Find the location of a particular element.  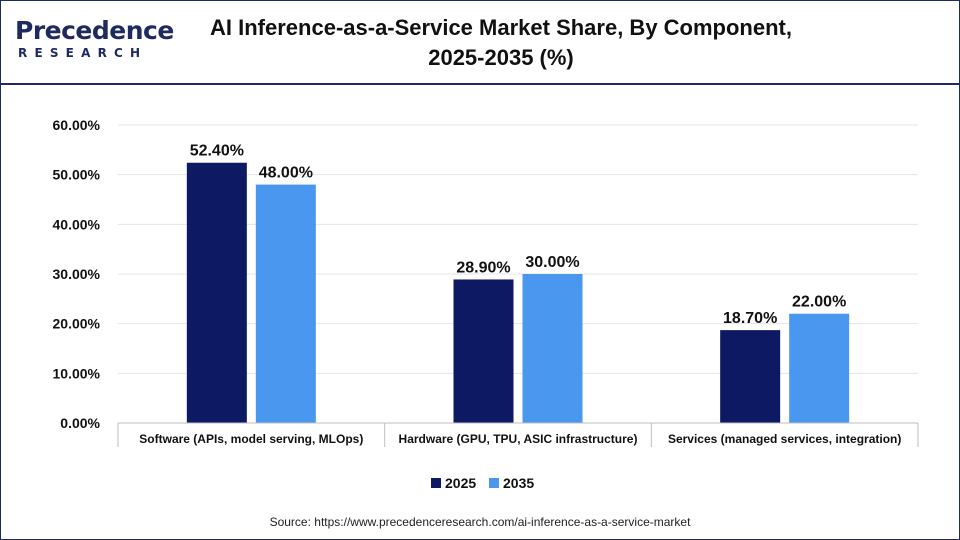

data-label: 30.00% is located at coordinates (552, 262).